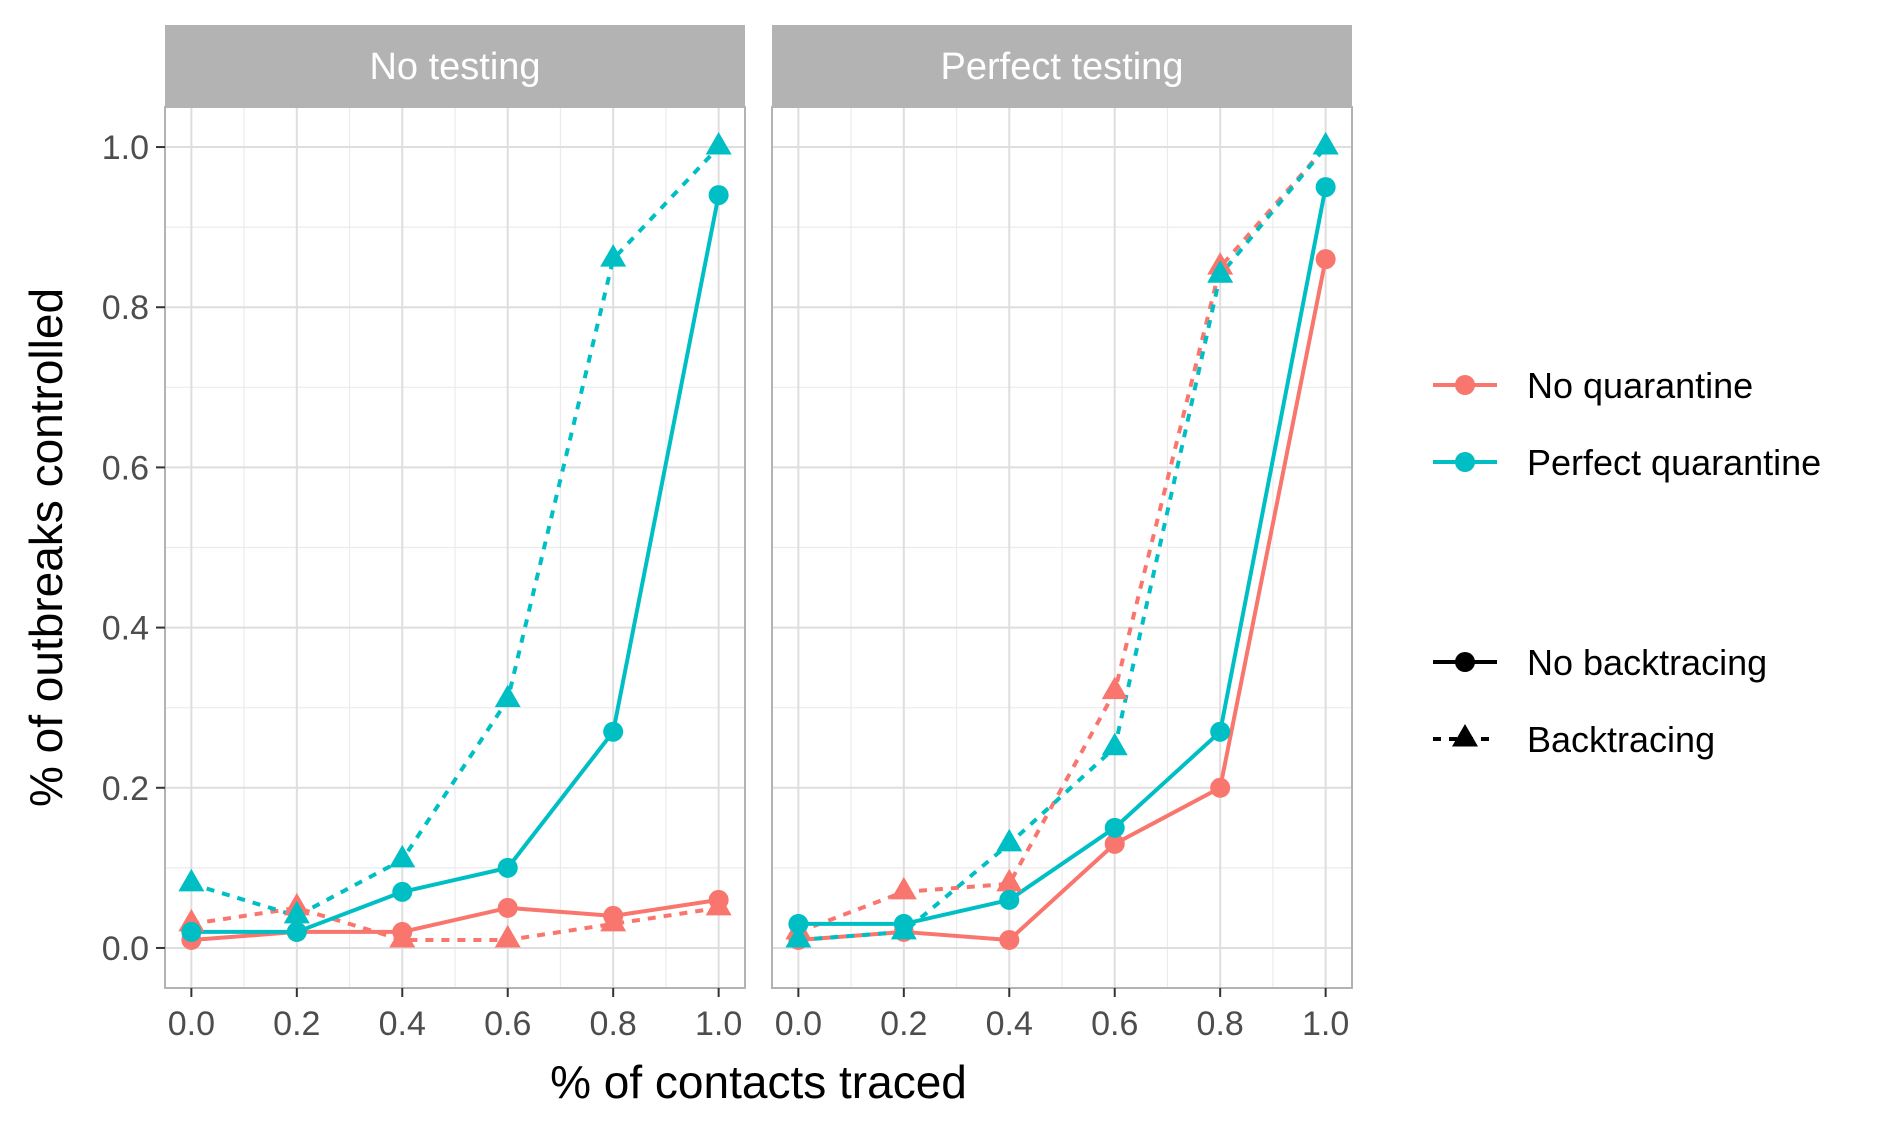  Describe the element at coordinates (46, 547) in the screenshot. I see `y-axis-title: % of outbreaks controlled` at that location.